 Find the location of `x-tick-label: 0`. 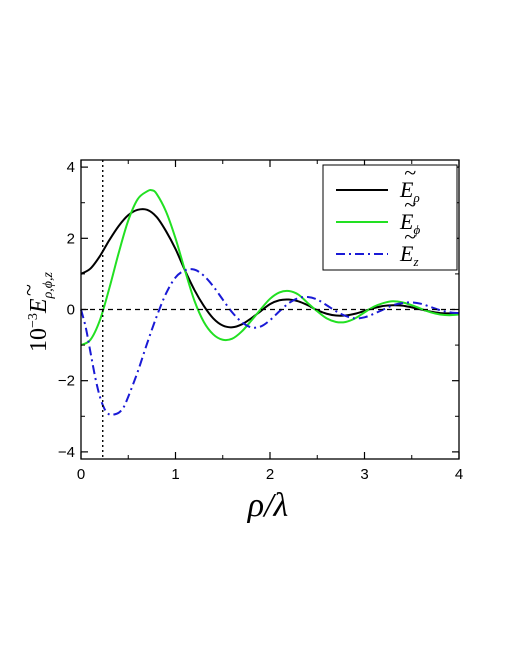

x-tick-label: 0 is located at coordinates (81, 474).